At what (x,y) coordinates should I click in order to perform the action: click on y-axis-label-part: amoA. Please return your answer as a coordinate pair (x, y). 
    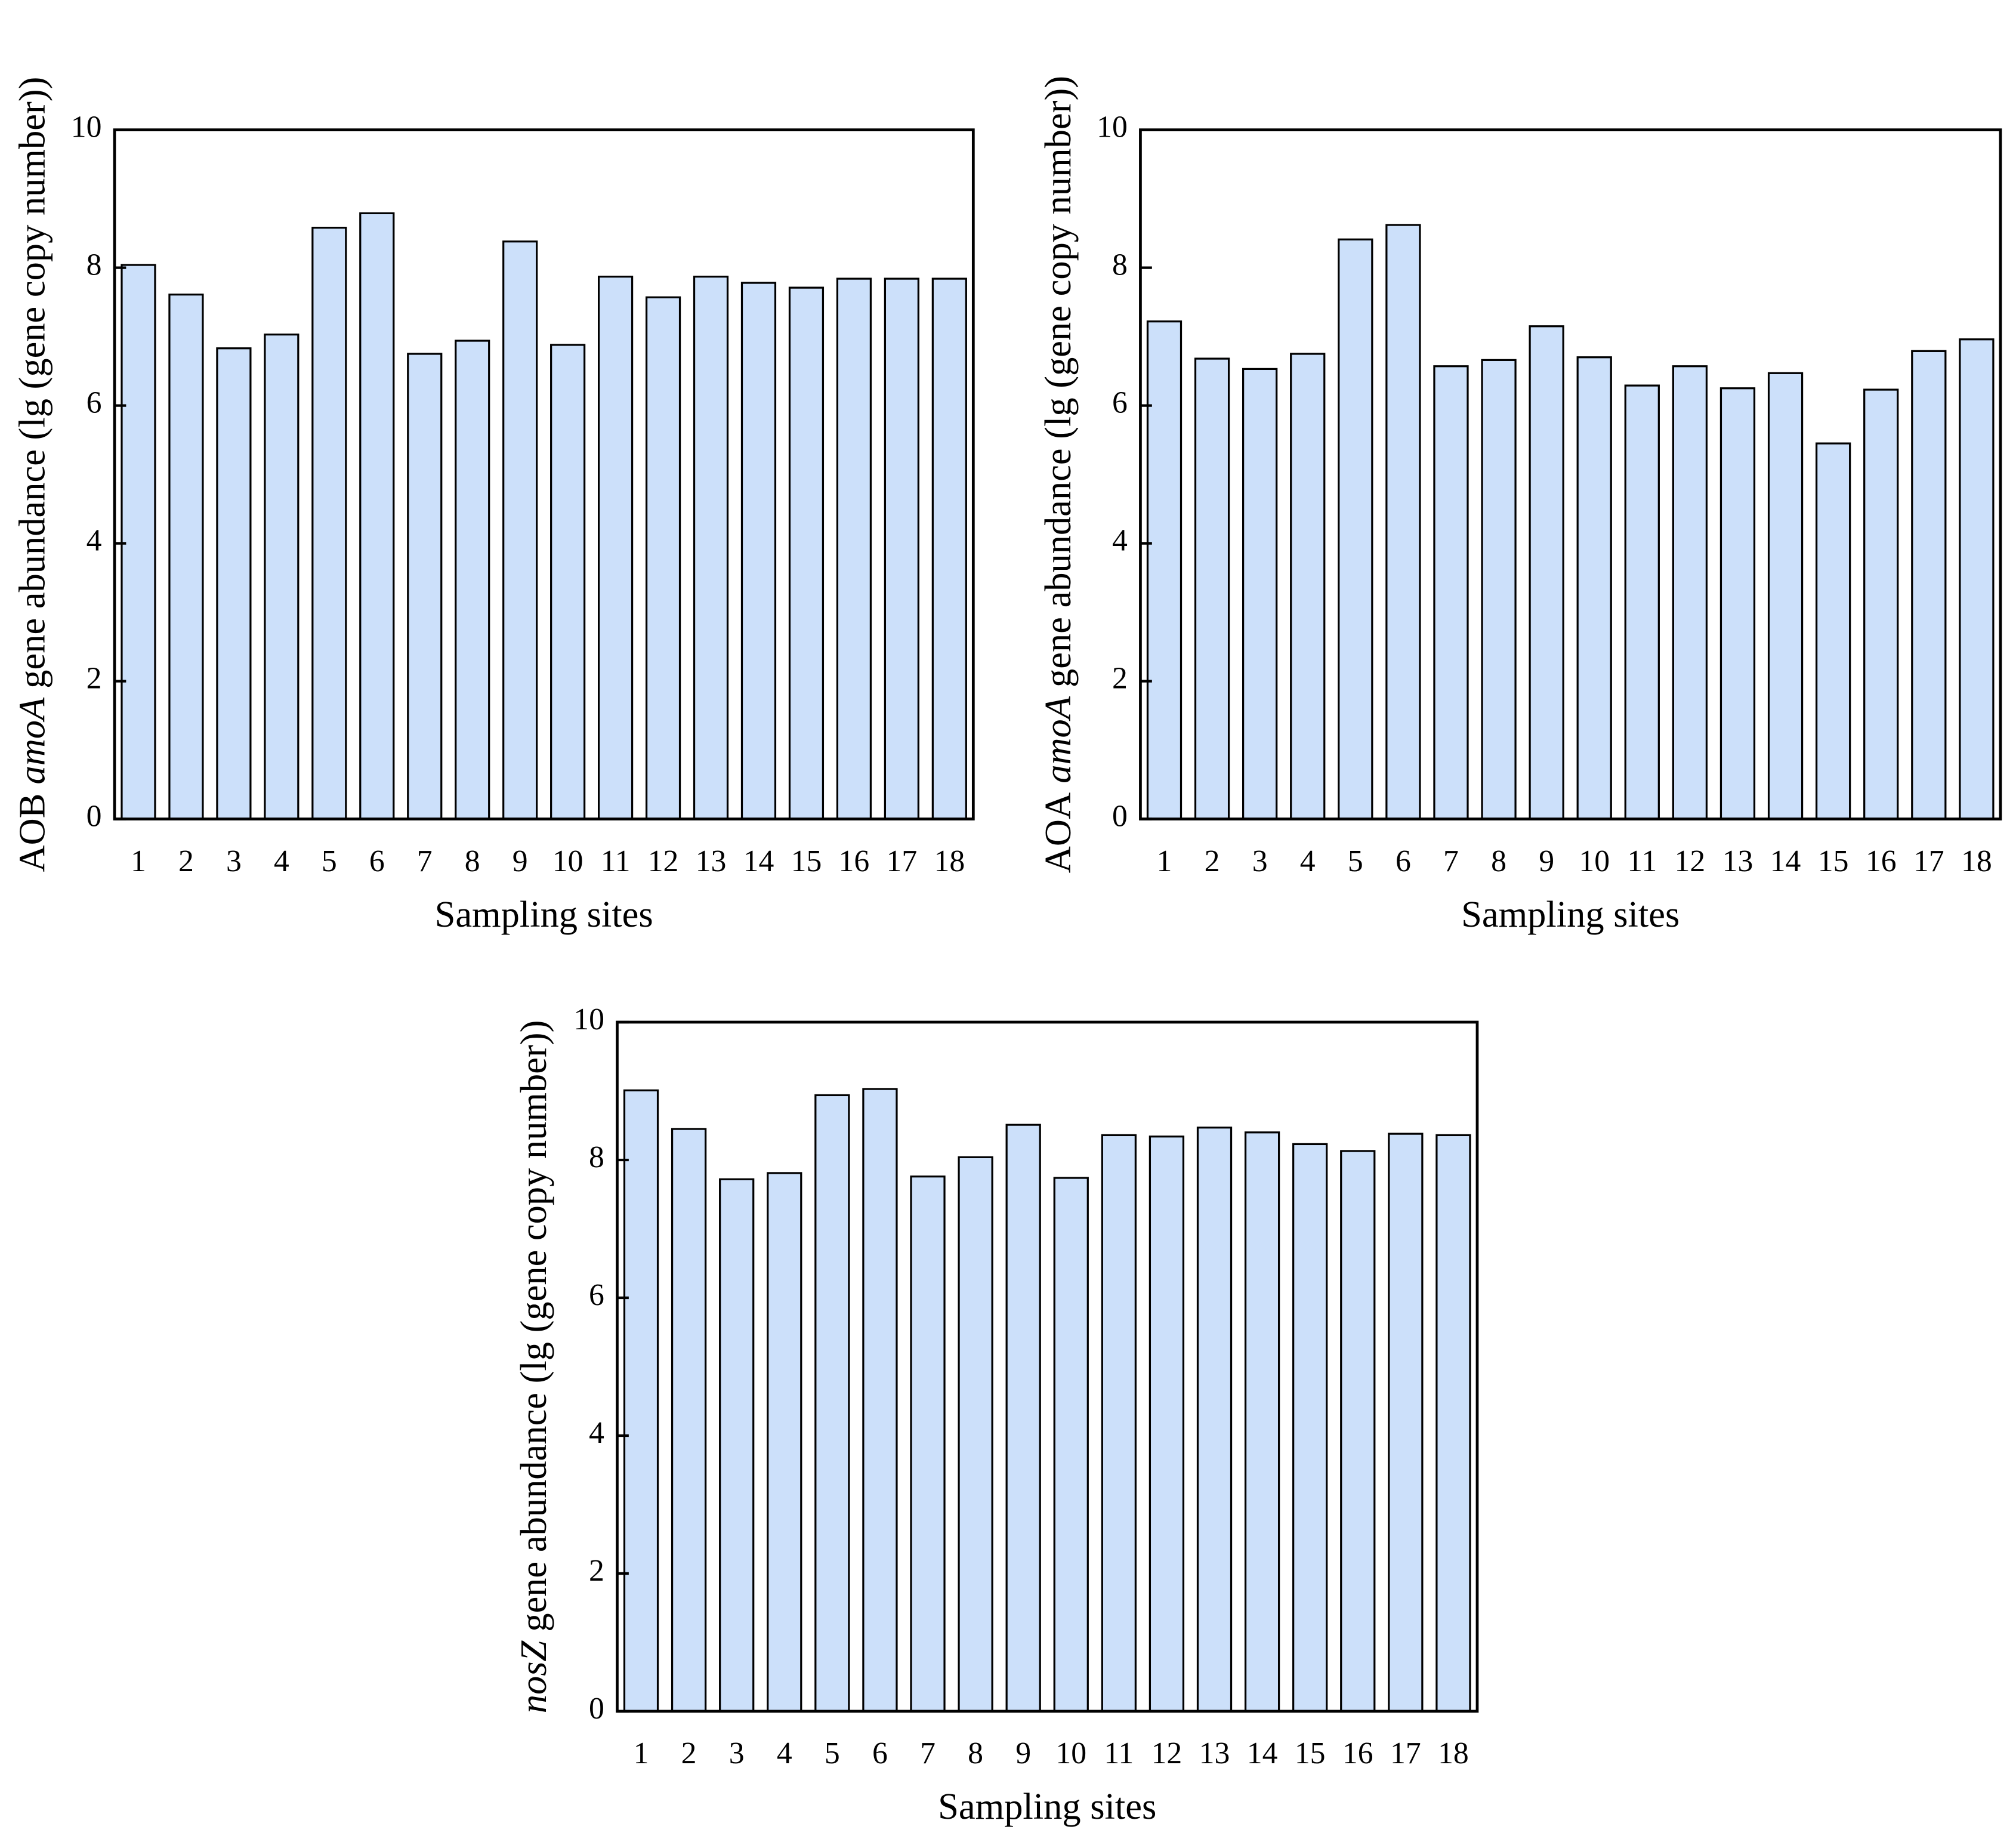
    Looking at the image, I should click on (1058, 739).